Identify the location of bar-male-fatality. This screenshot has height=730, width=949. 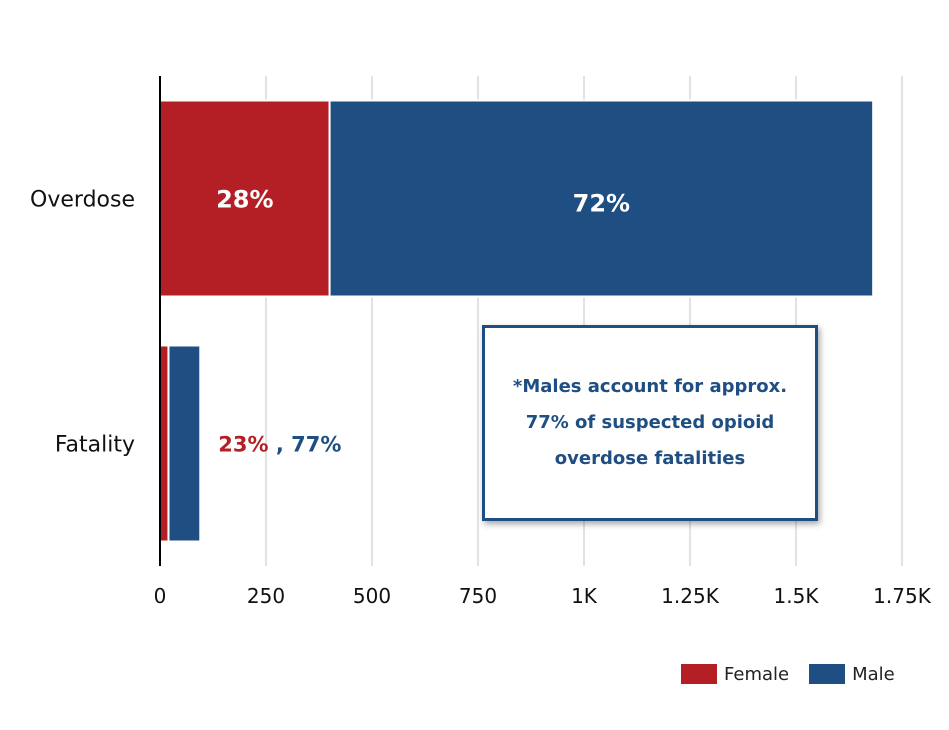
(184, 443).